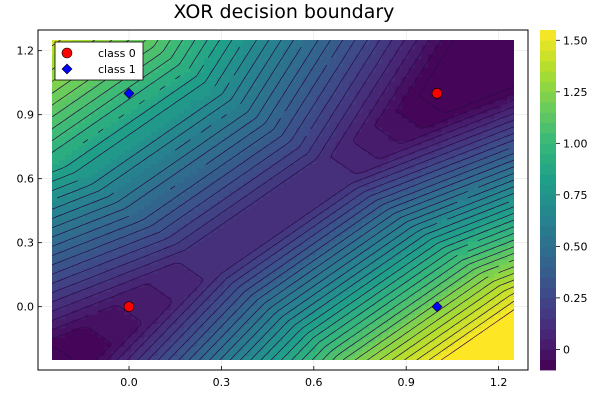 The image size is (600, 400). I want to click on y-tick-label: 0.0, so click(26, 307).